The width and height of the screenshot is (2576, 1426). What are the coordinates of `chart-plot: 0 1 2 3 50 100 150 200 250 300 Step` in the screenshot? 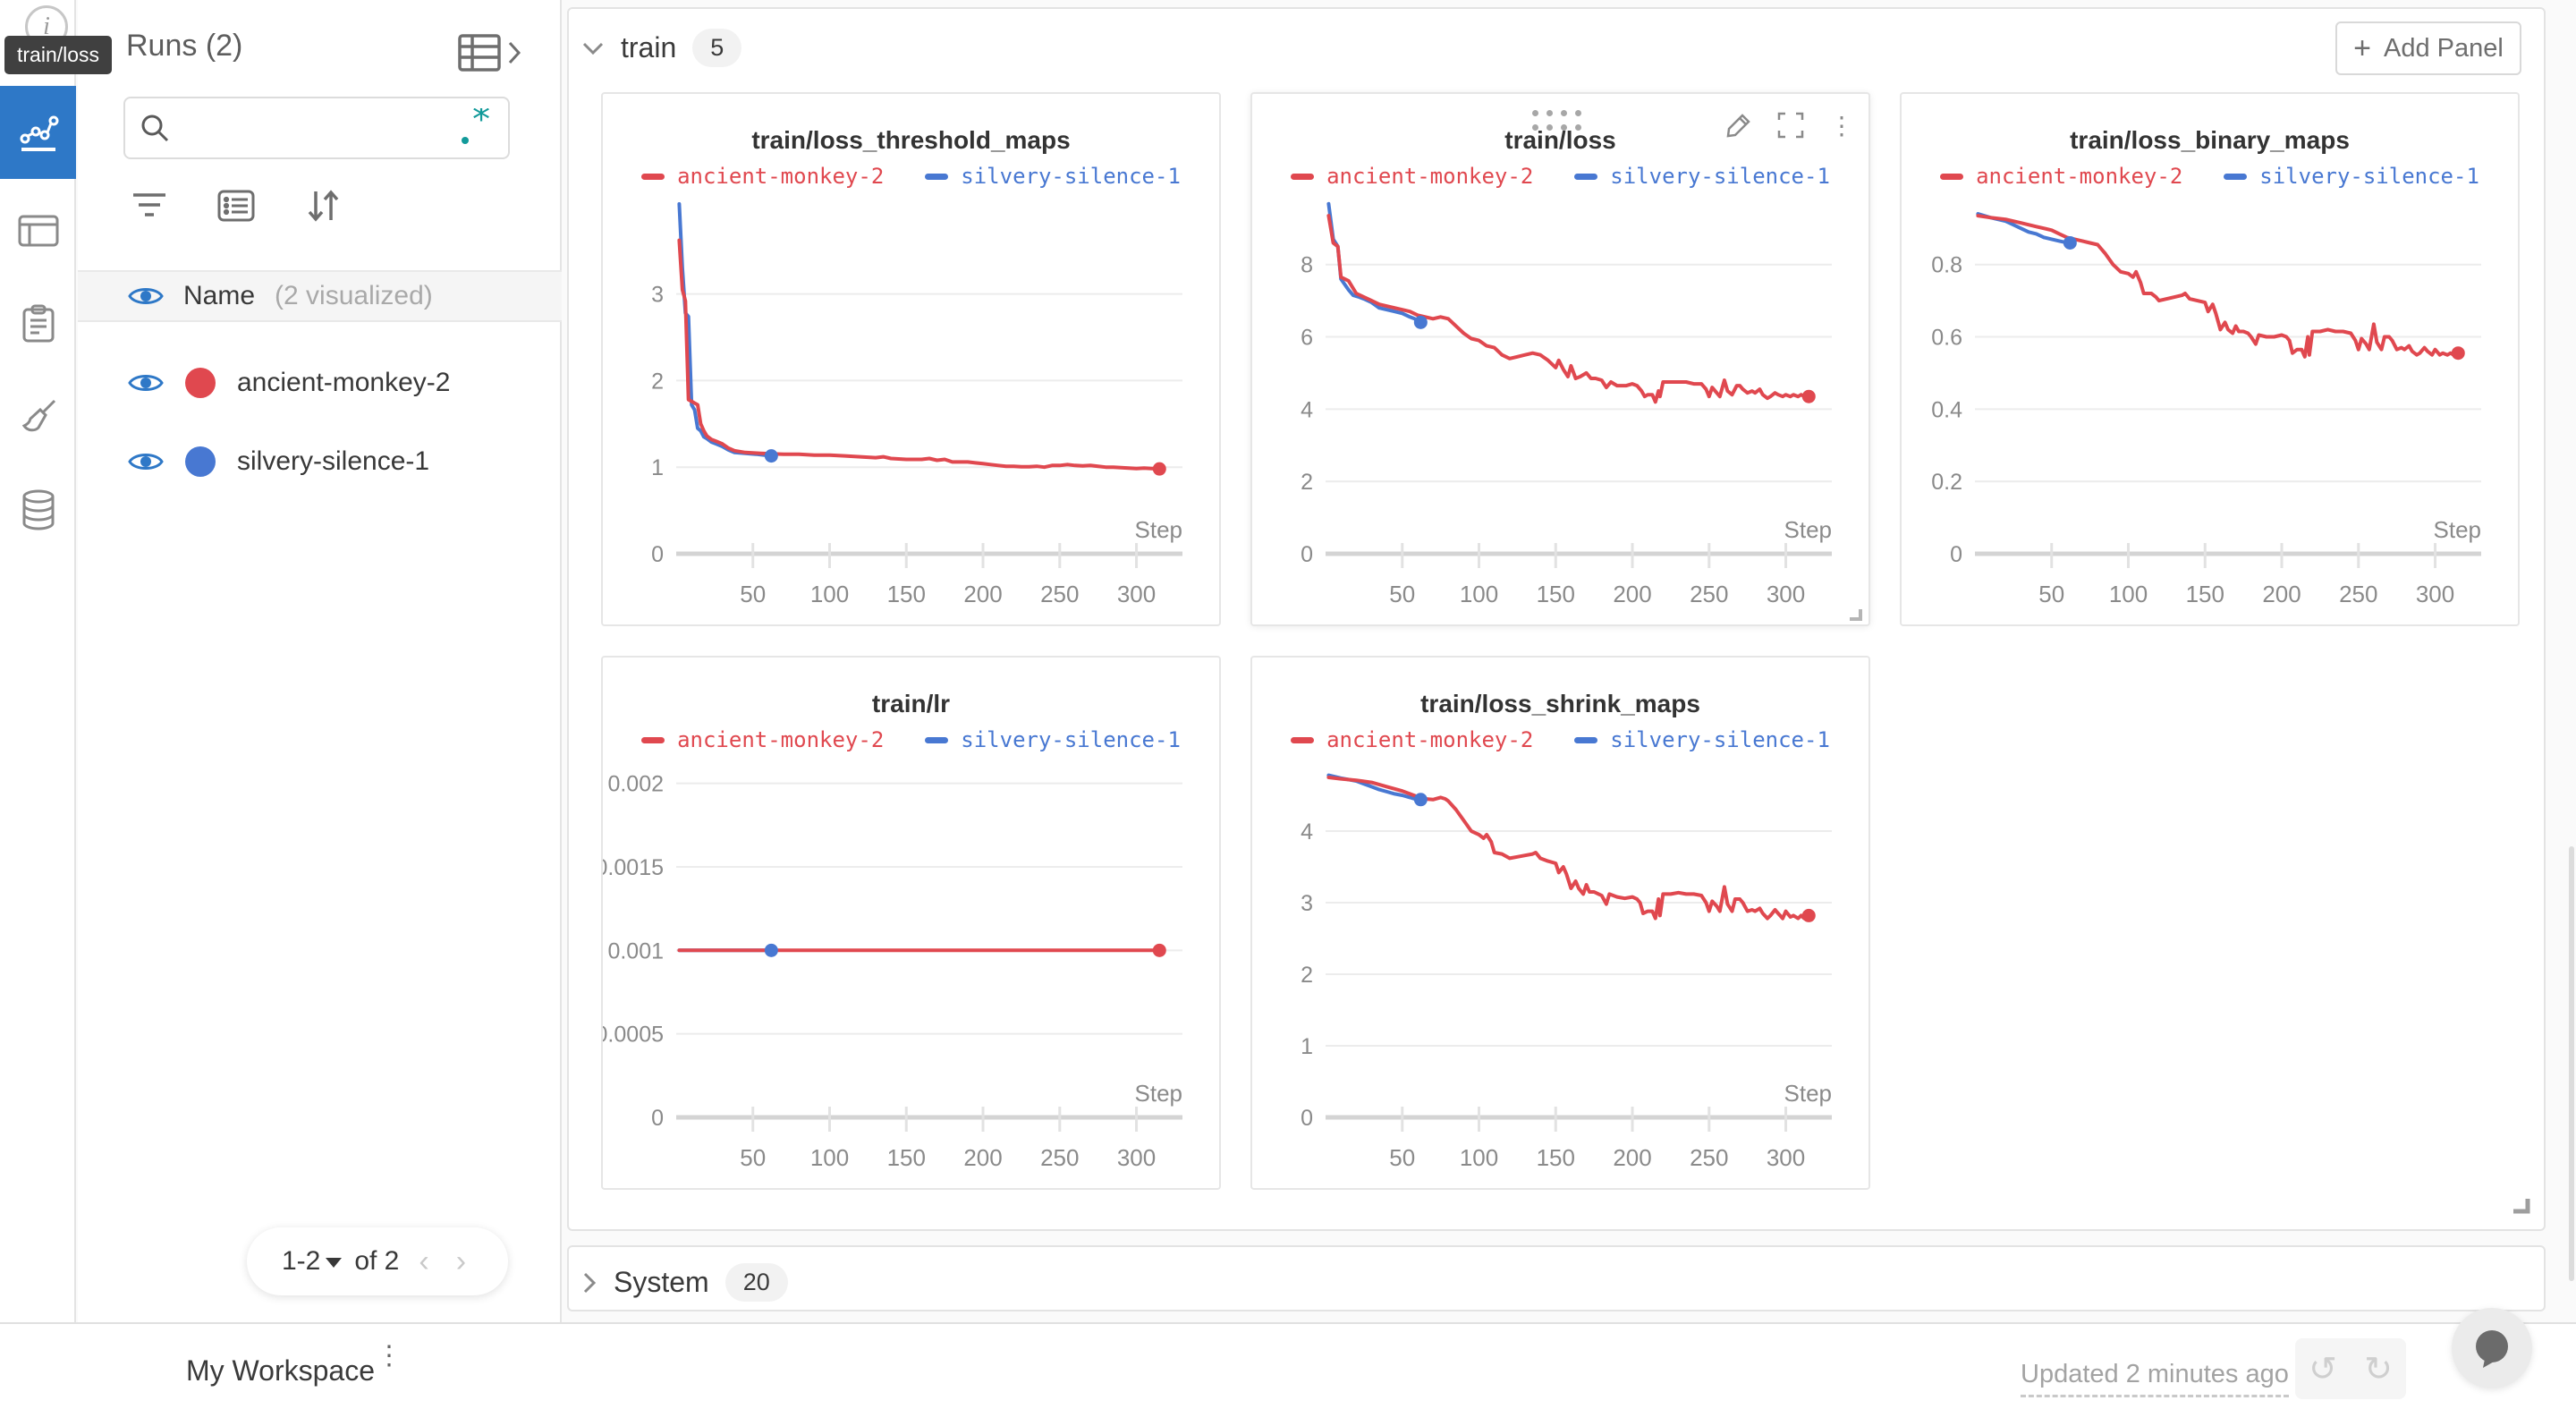 It's located at (916, 405).